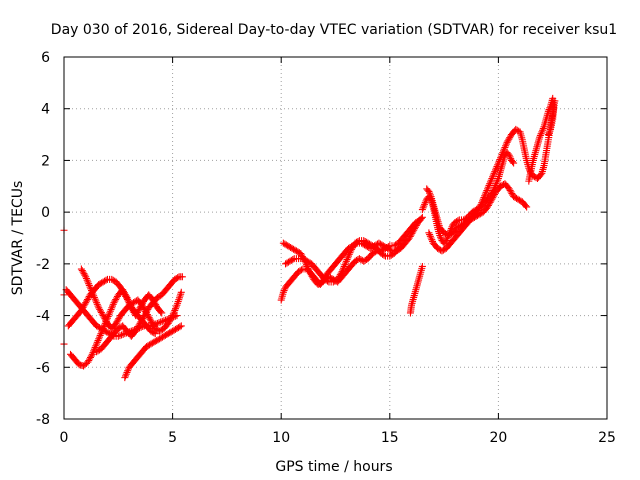 This screenshot has height=480, width=640. Describe the element at coordinates (416, 289) in the screenshot. I see `series-dip` at that location.